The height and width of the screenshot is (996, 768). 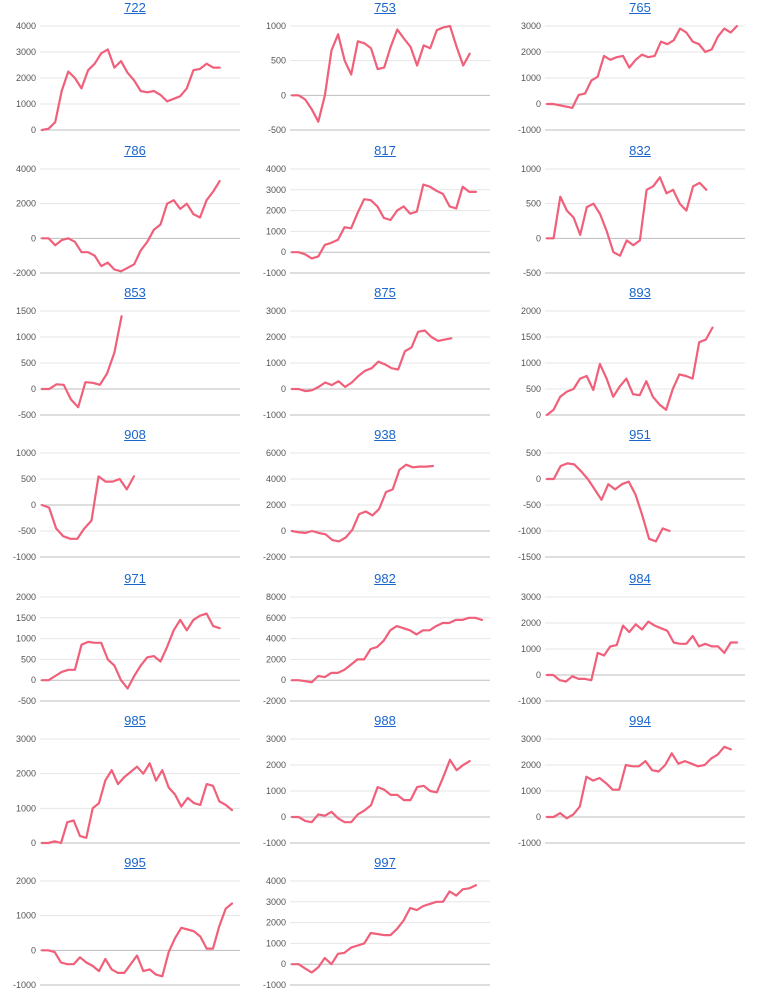 What do you see at coordinates (385, 862) in the screenshot?
I see `chart-title-link: 997` at bounding box center [385, 862].